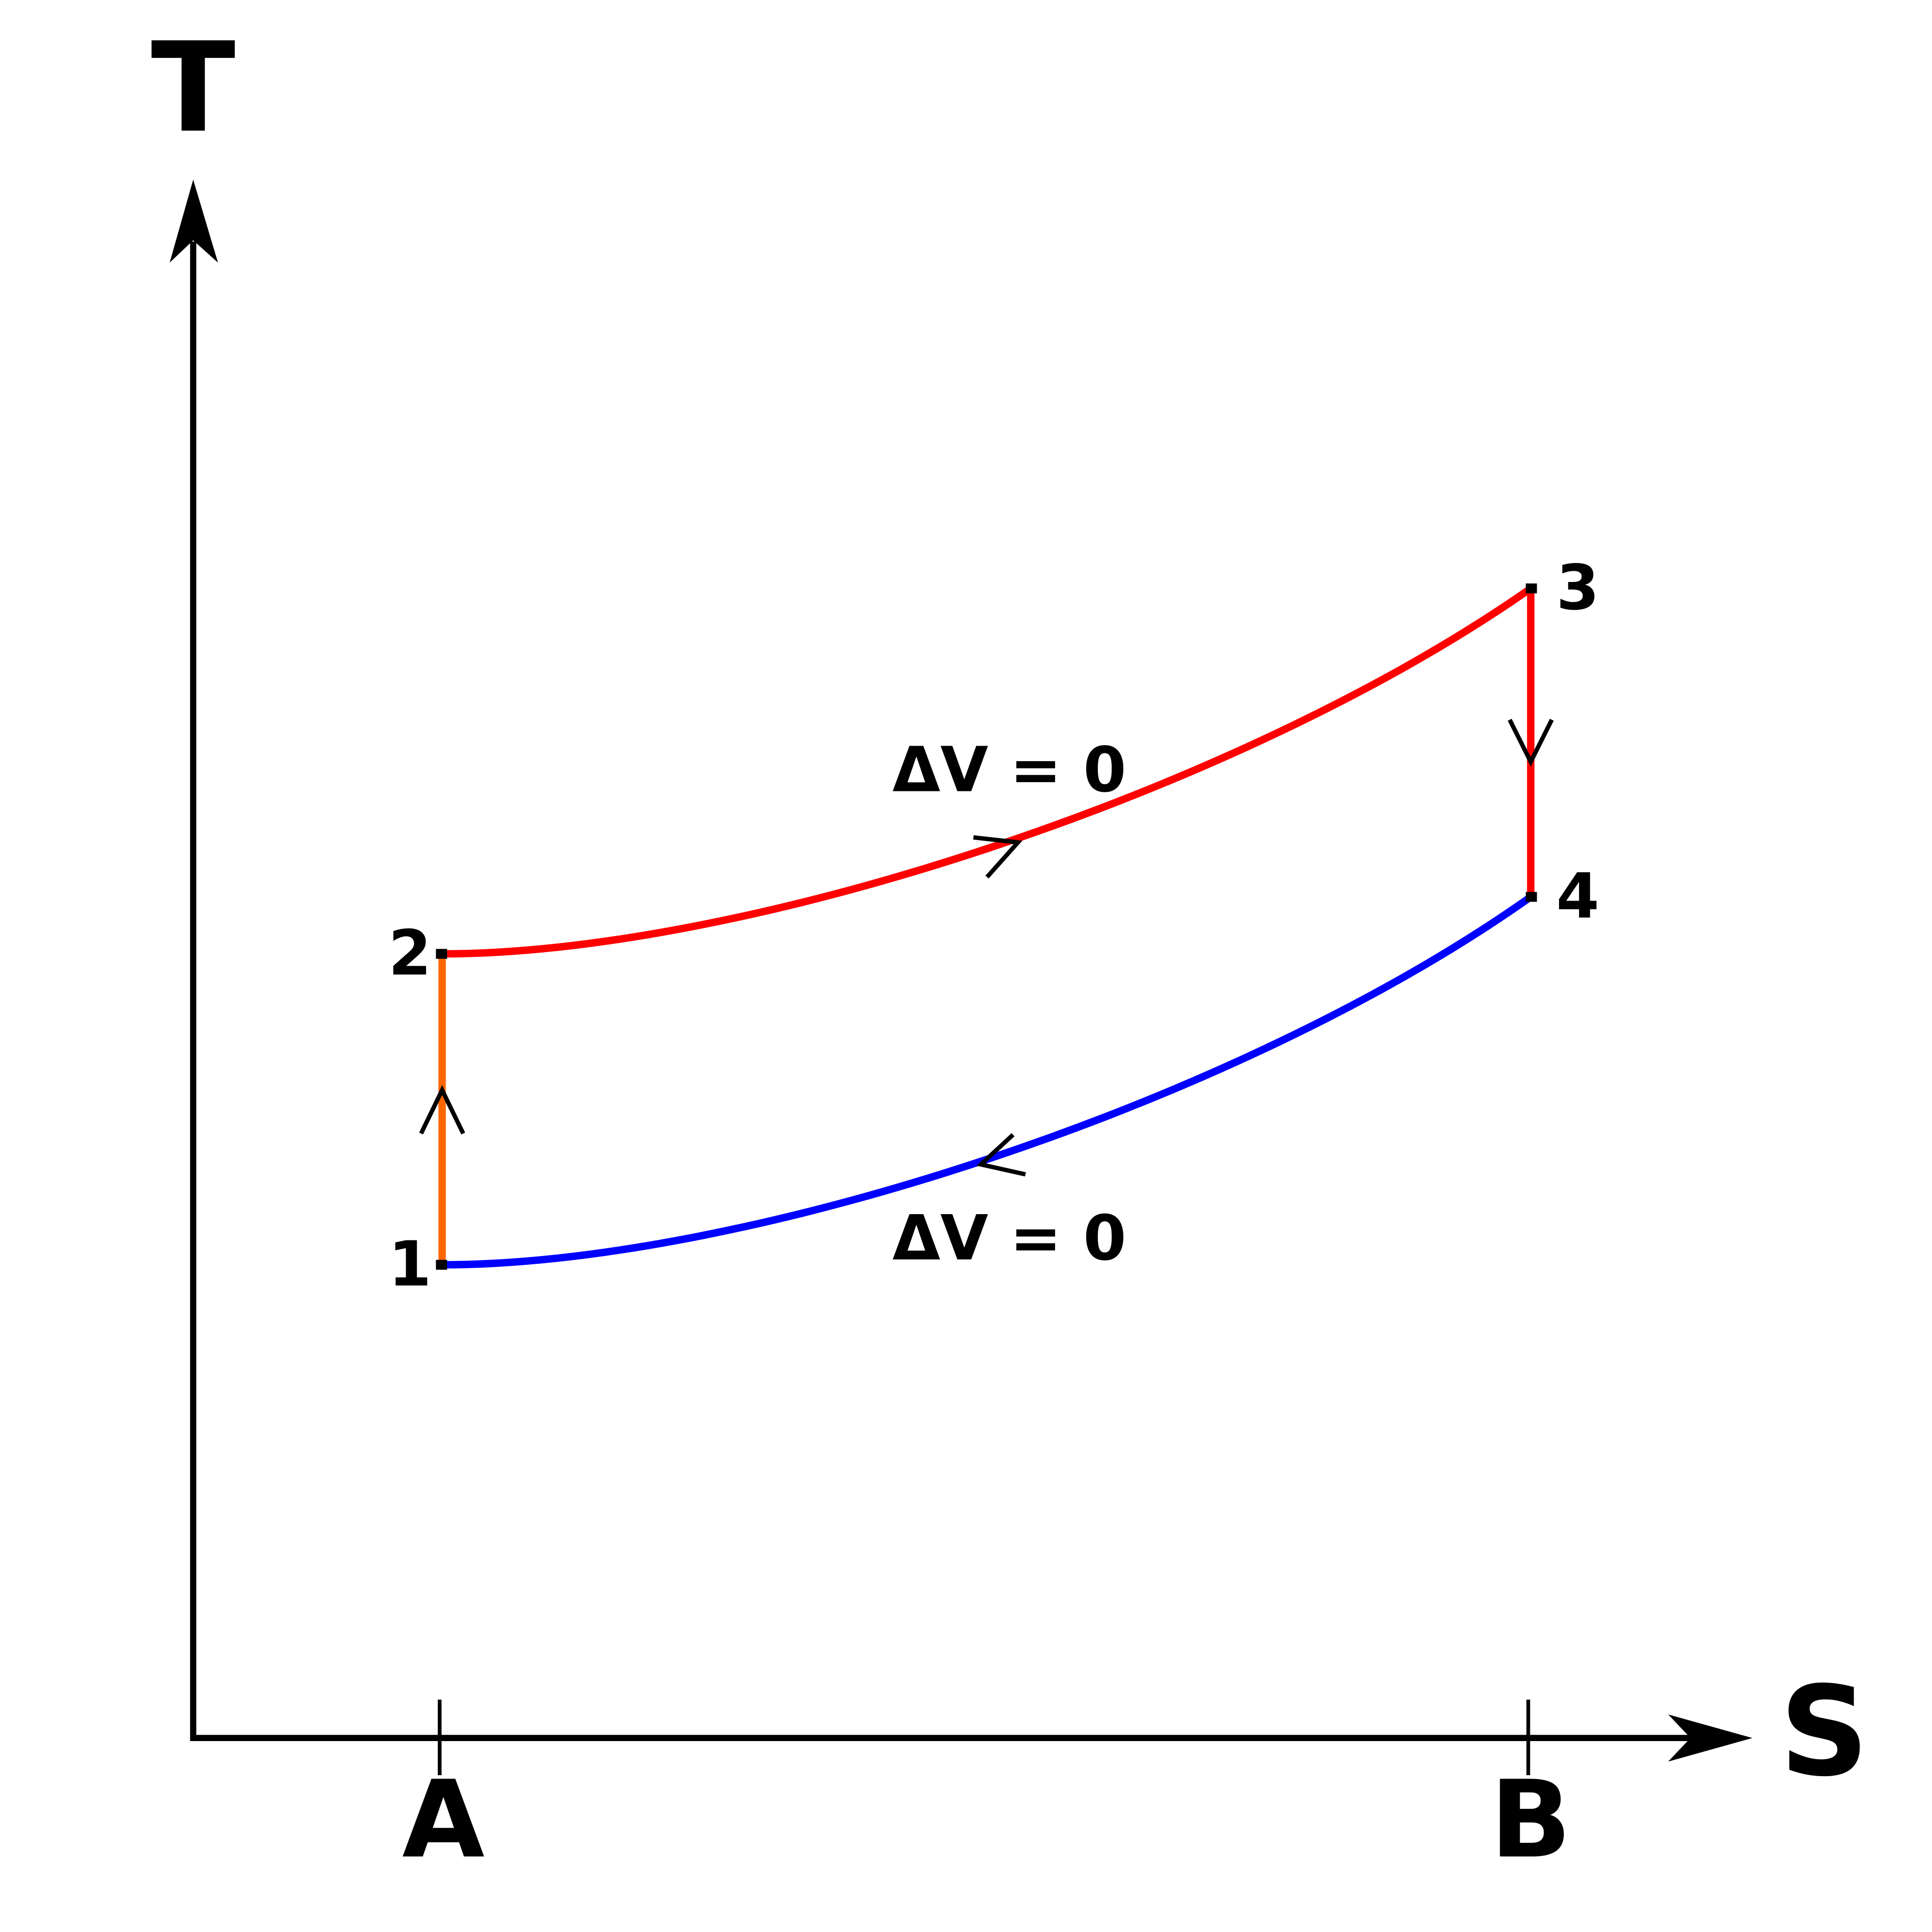 This screenshot has height=1932, width=1932. What do you see at coordinates (410, 1264) in the screenshot?
I see `point-label: 1` at bounding box center [410, 1264].